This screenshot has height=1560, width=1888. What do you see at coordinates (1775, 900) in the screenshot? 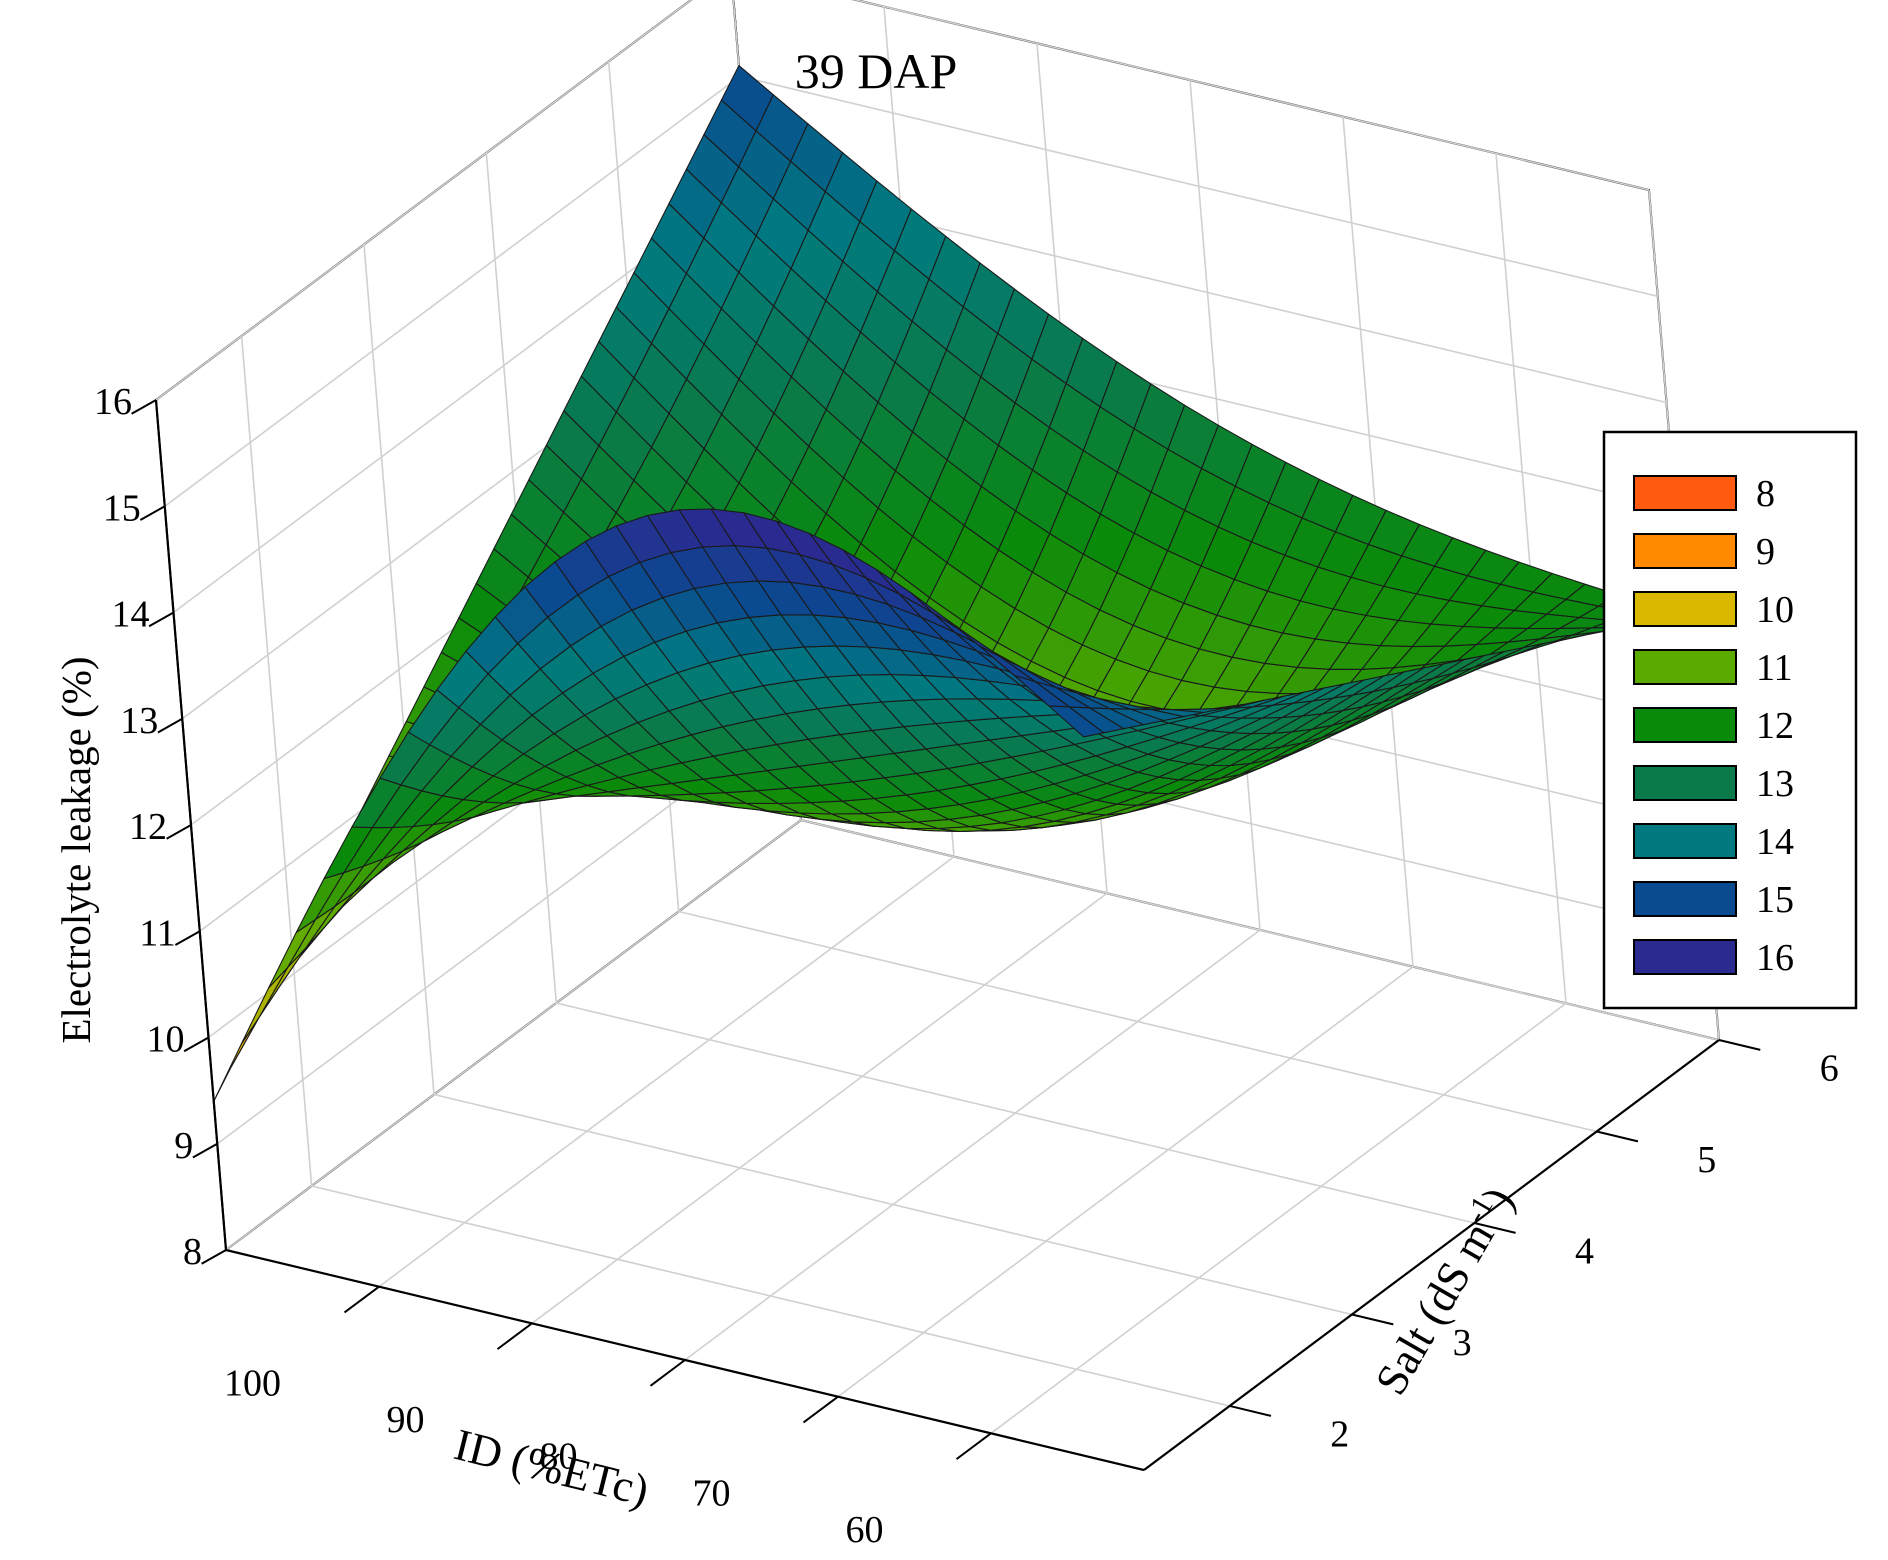
I see `legend-label: 15` at bounding box center [1775, 900].